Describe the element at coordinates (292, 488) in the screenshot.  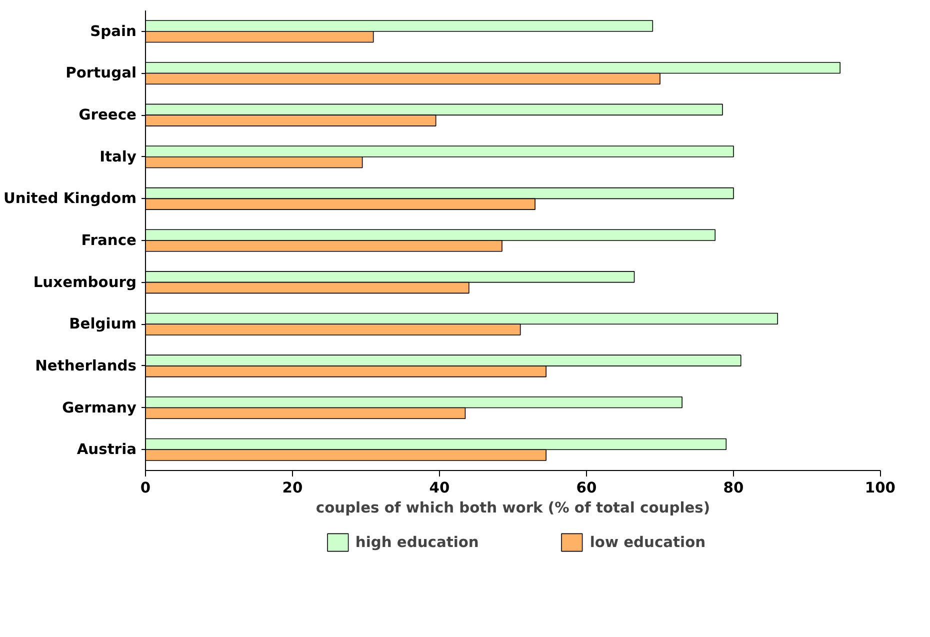
I see `x-tick-label: 20` at that location.